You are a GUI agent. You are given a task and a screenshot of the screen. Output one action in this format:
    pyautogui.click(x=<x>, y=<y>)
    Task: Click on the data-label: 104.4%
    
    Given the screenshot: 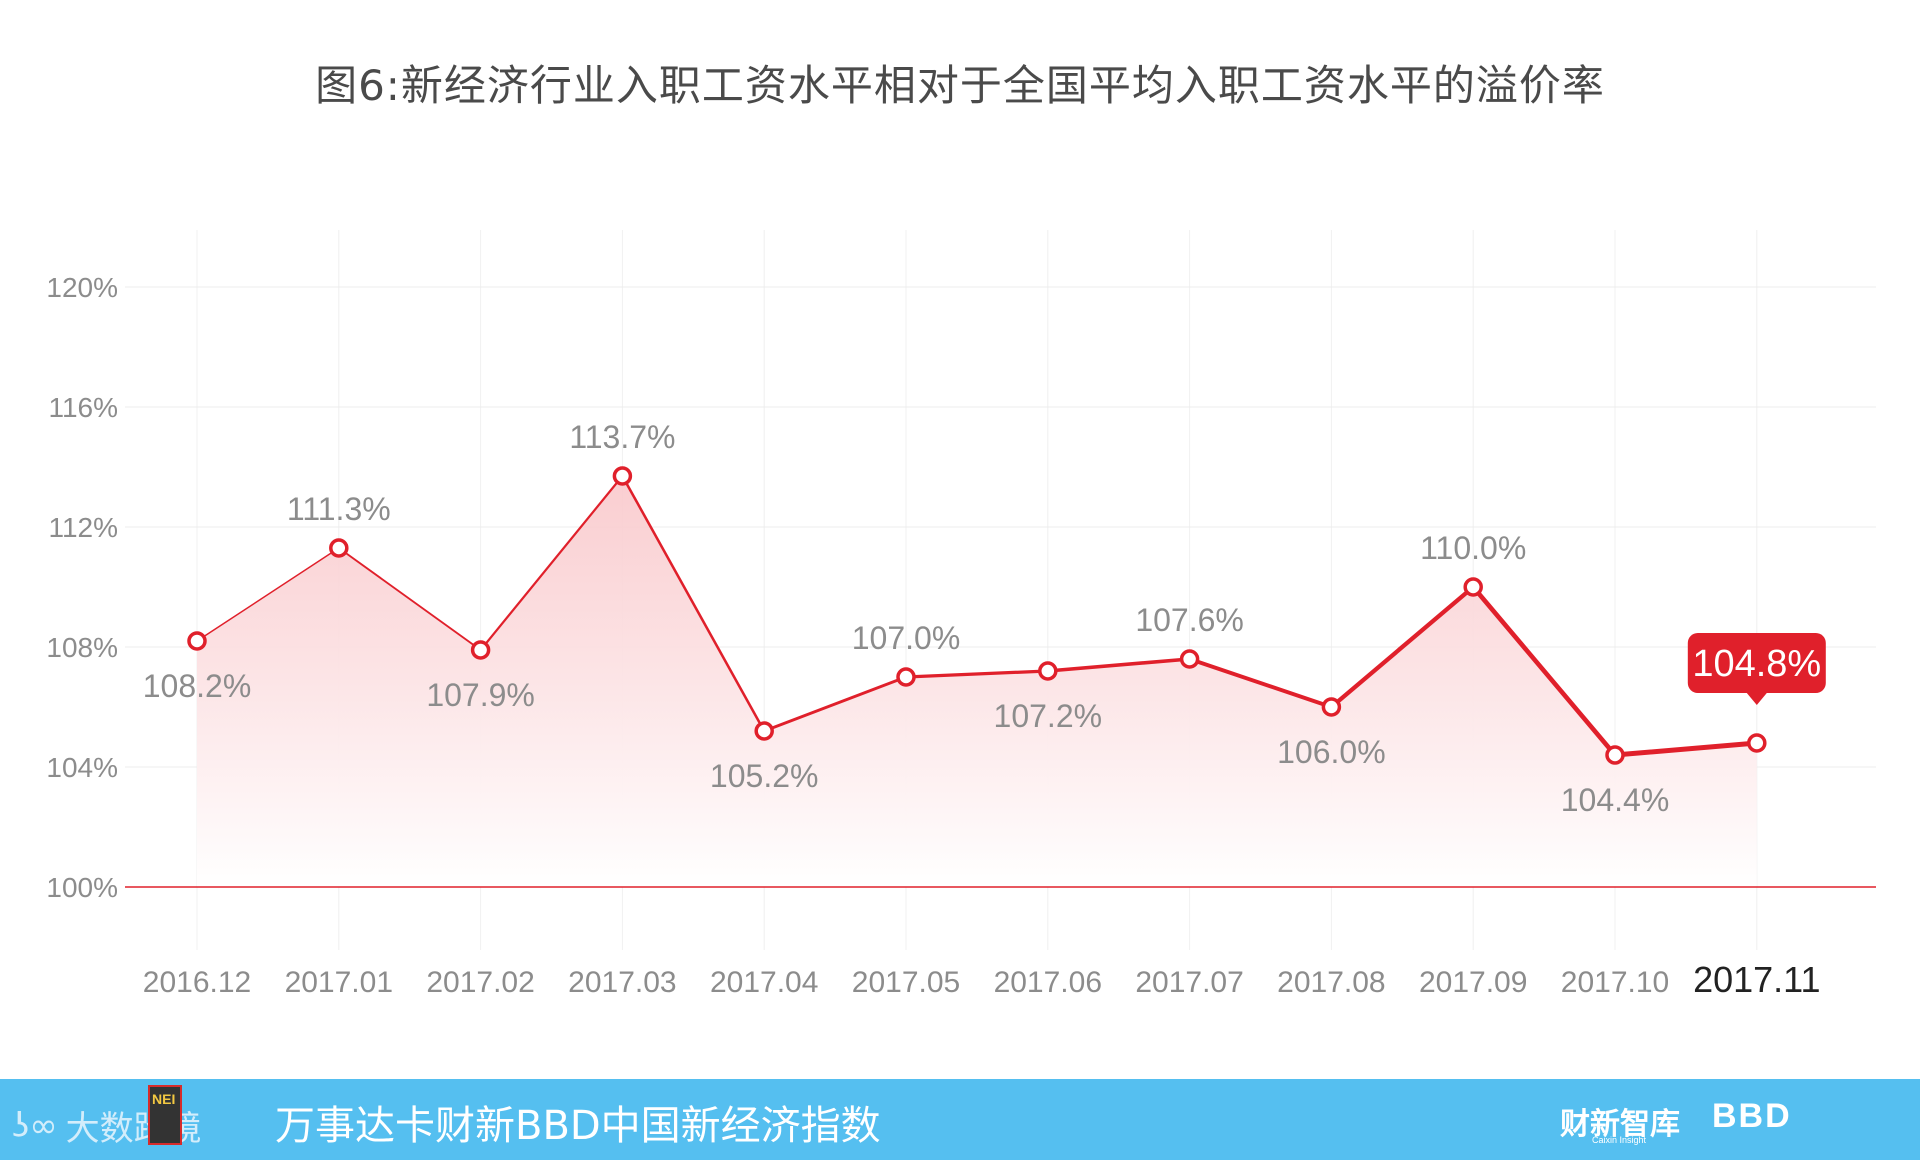 What is the action you would take?
    pyautogui.click(x=1615, y=800)
    